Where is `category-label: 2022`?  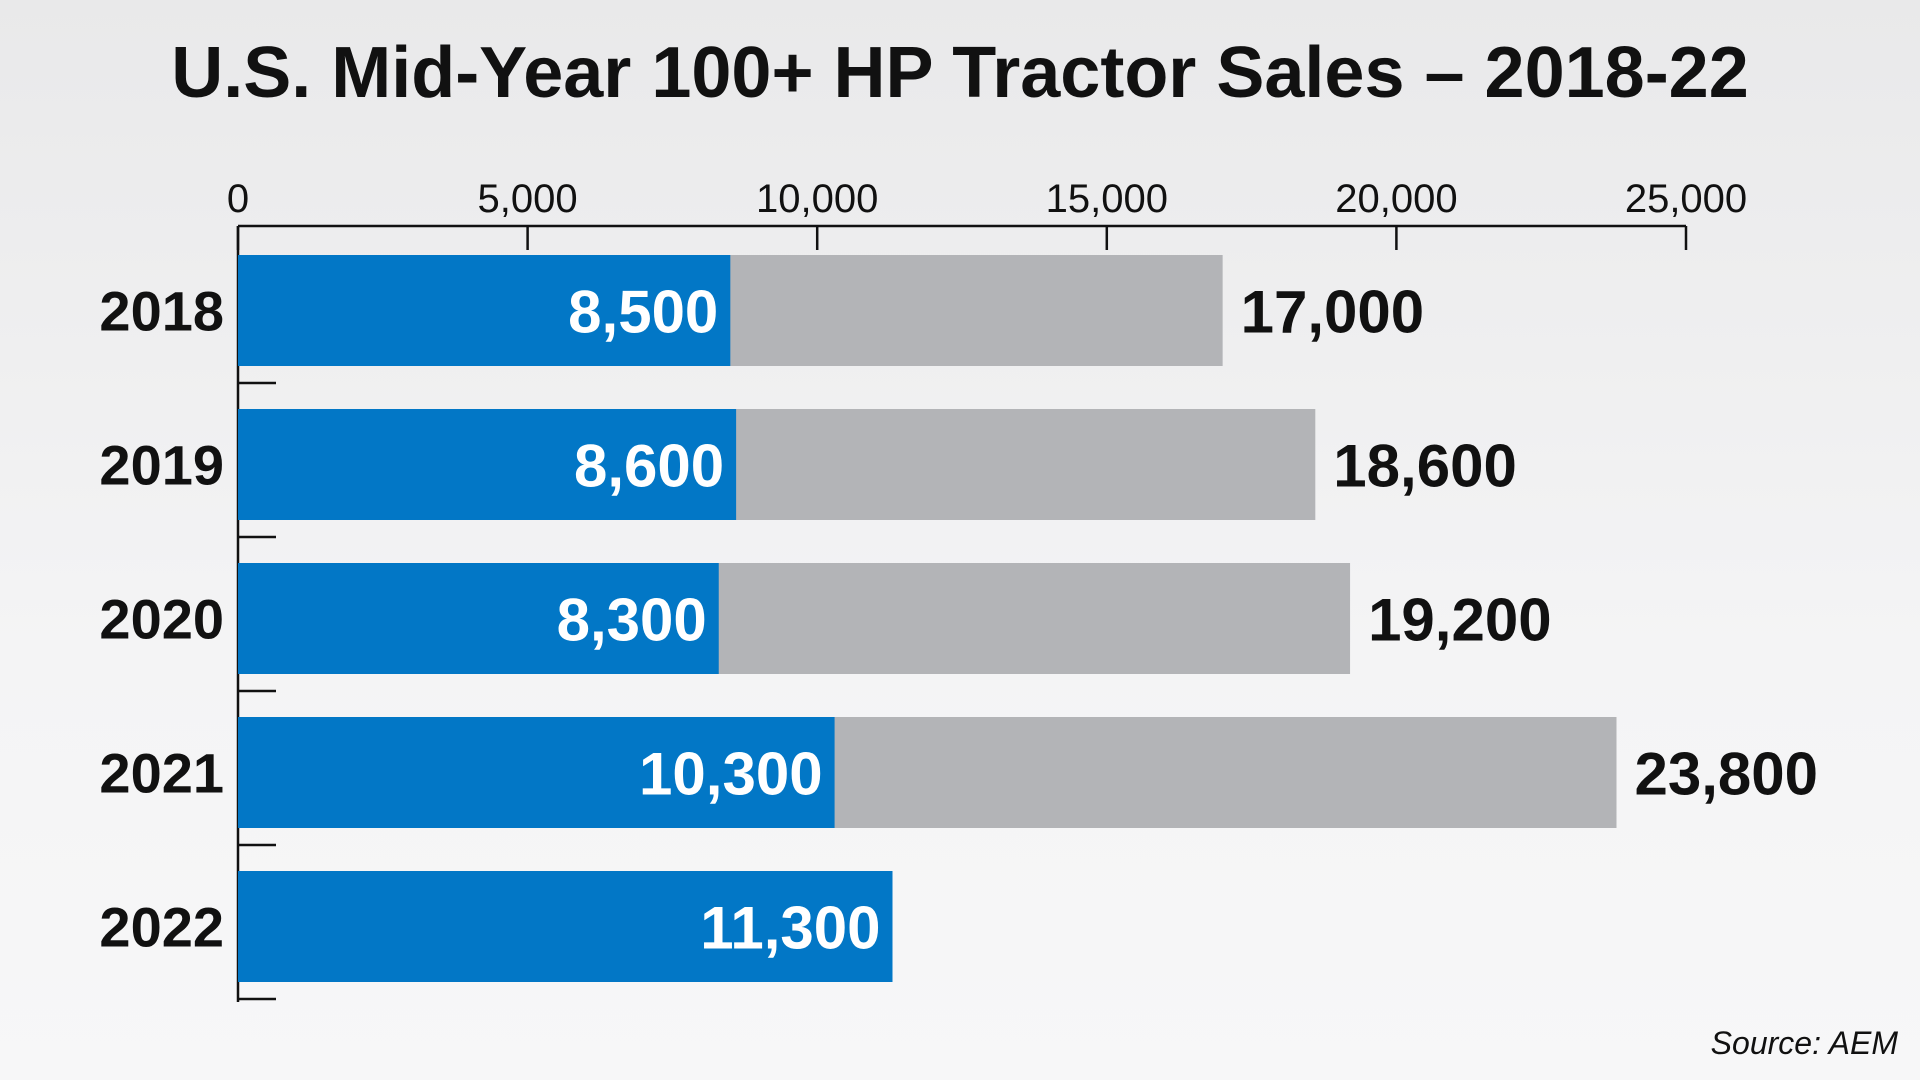
category-label: 2022 is located at coordinates (161, 927).